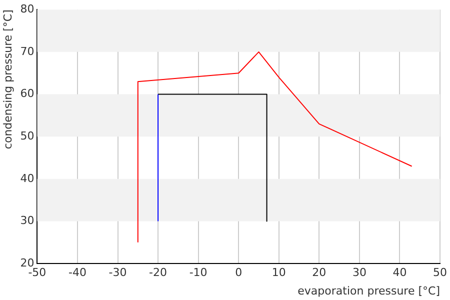 This screenshot has width=450, height=300. I want to click on x-tick-label: 50, so click(440, 273).